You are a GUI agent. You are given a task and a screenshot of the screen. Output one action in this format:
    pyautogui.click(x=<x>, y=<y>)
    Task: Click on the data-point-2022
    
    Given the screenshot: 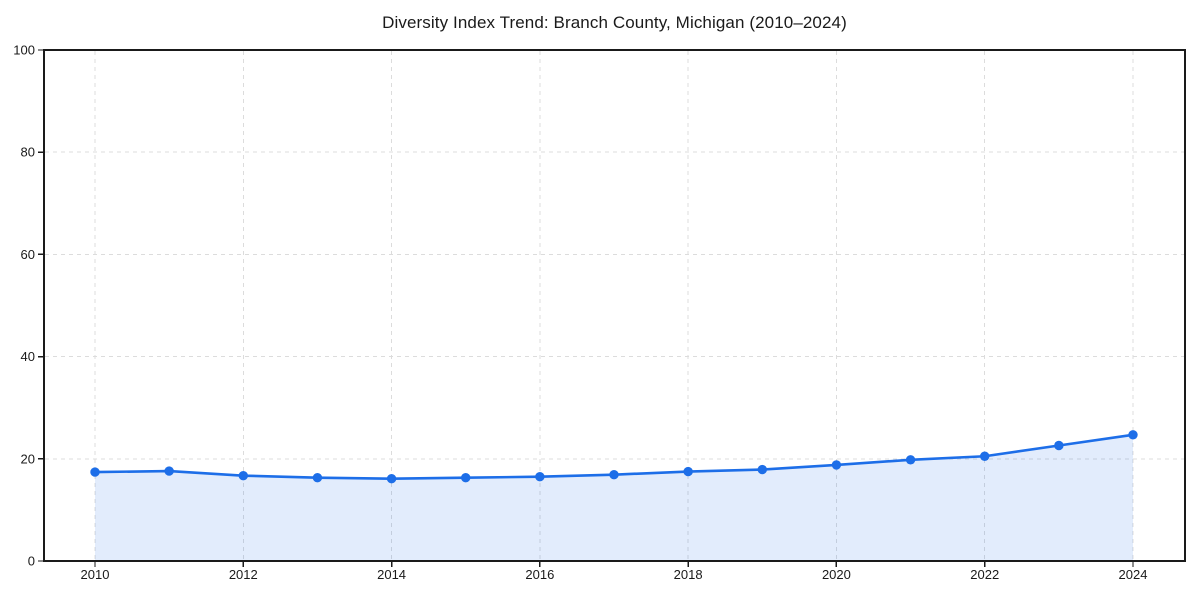 What is the action you would take?
    pyautogui.click(x=985, y=456)
    